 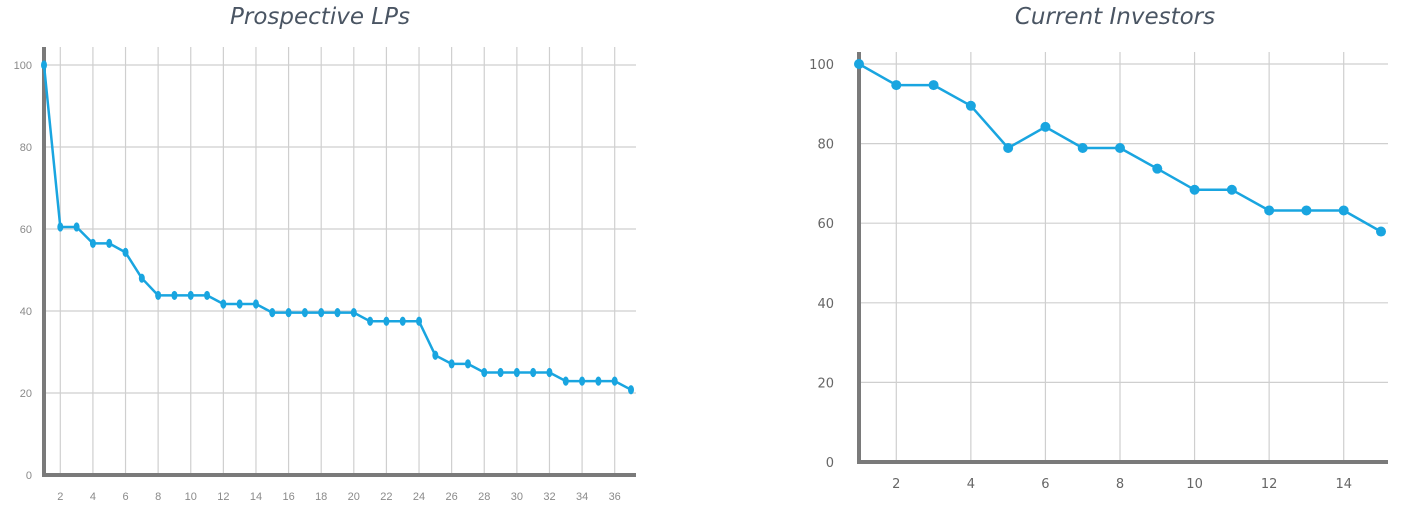 What do you see at coordinates (191, 497) in the screenshot?
I see `prospective-lps-x-tick-label-10: 10` at bounding box center [191, 497].